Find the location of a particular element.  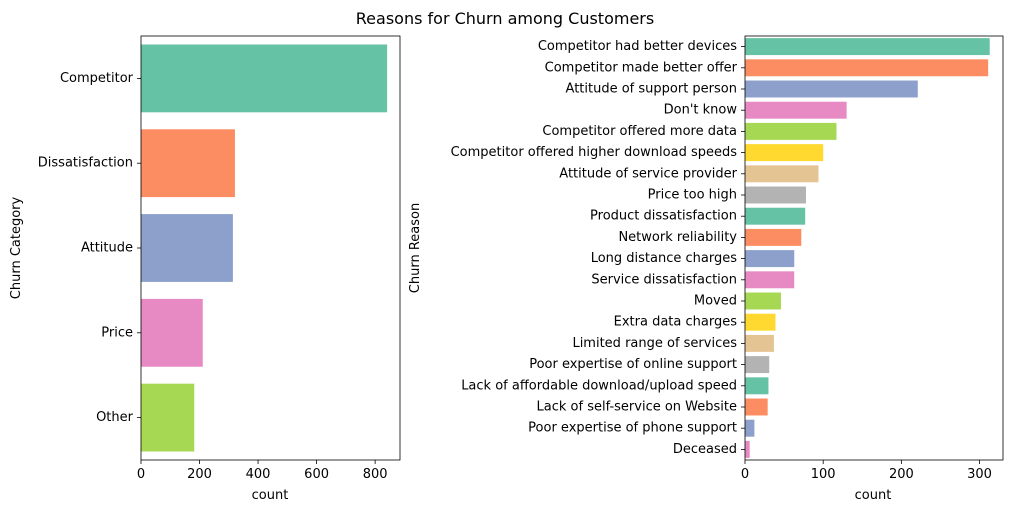

chart-0-category-label-4: Other is located at coordinates (115, 417).